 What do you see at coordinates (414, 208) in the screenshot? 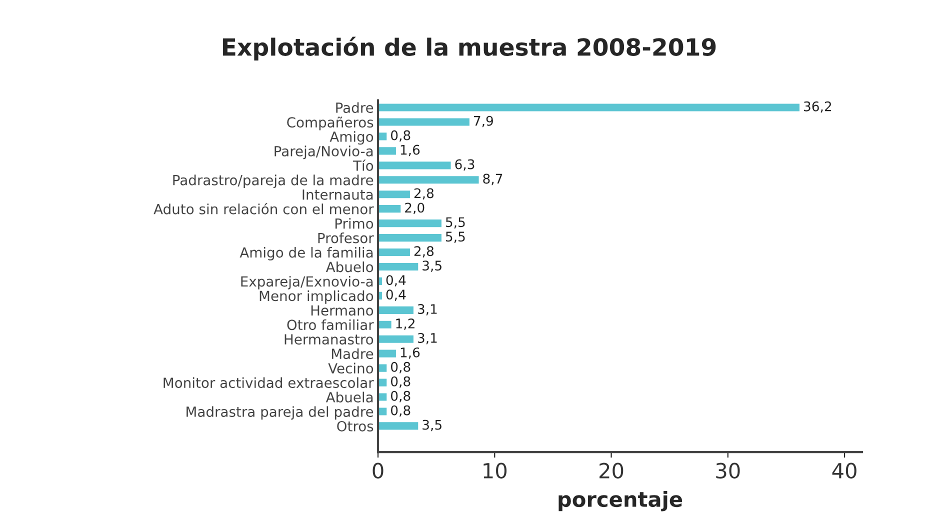
I see `data-label: 2,0` at bounding box center [414, 208].